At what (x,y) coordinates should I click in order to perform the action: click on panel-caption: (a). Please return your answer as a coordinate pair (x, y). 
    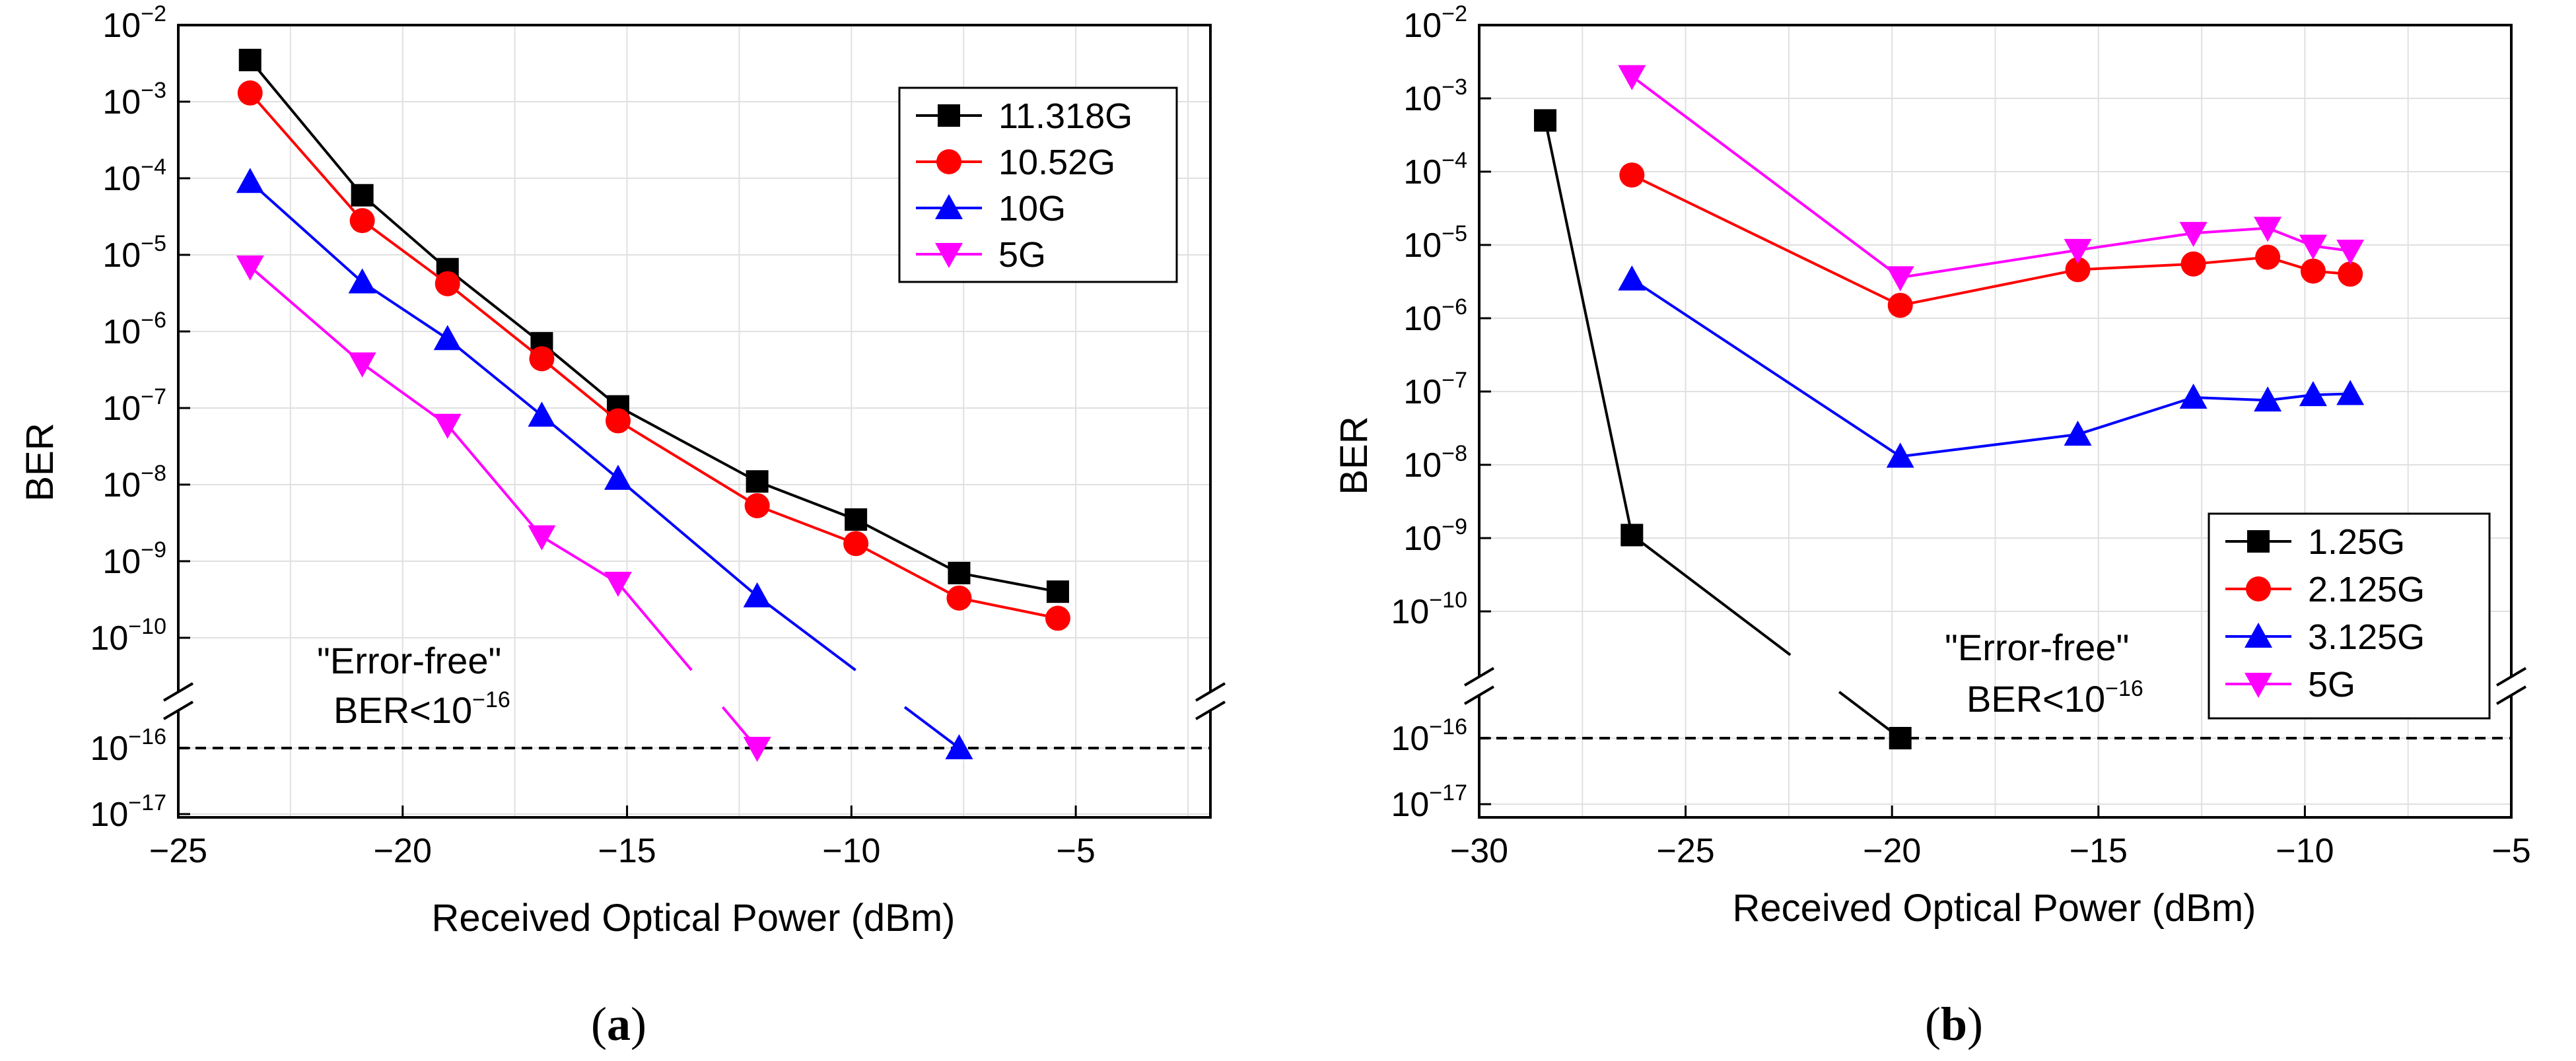
    Looking at the image, I should click on (619, 1024).